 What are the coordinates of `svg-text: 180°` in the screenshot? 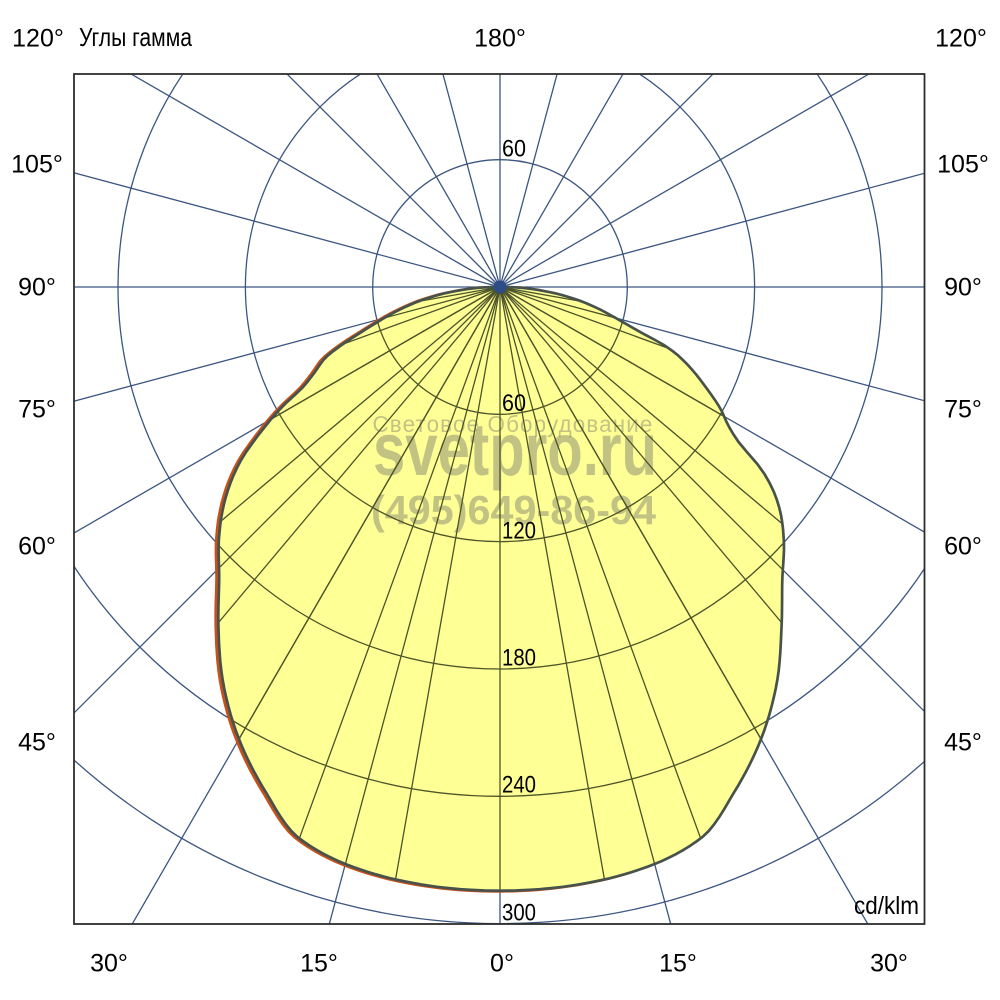 It's located at (500, 39).